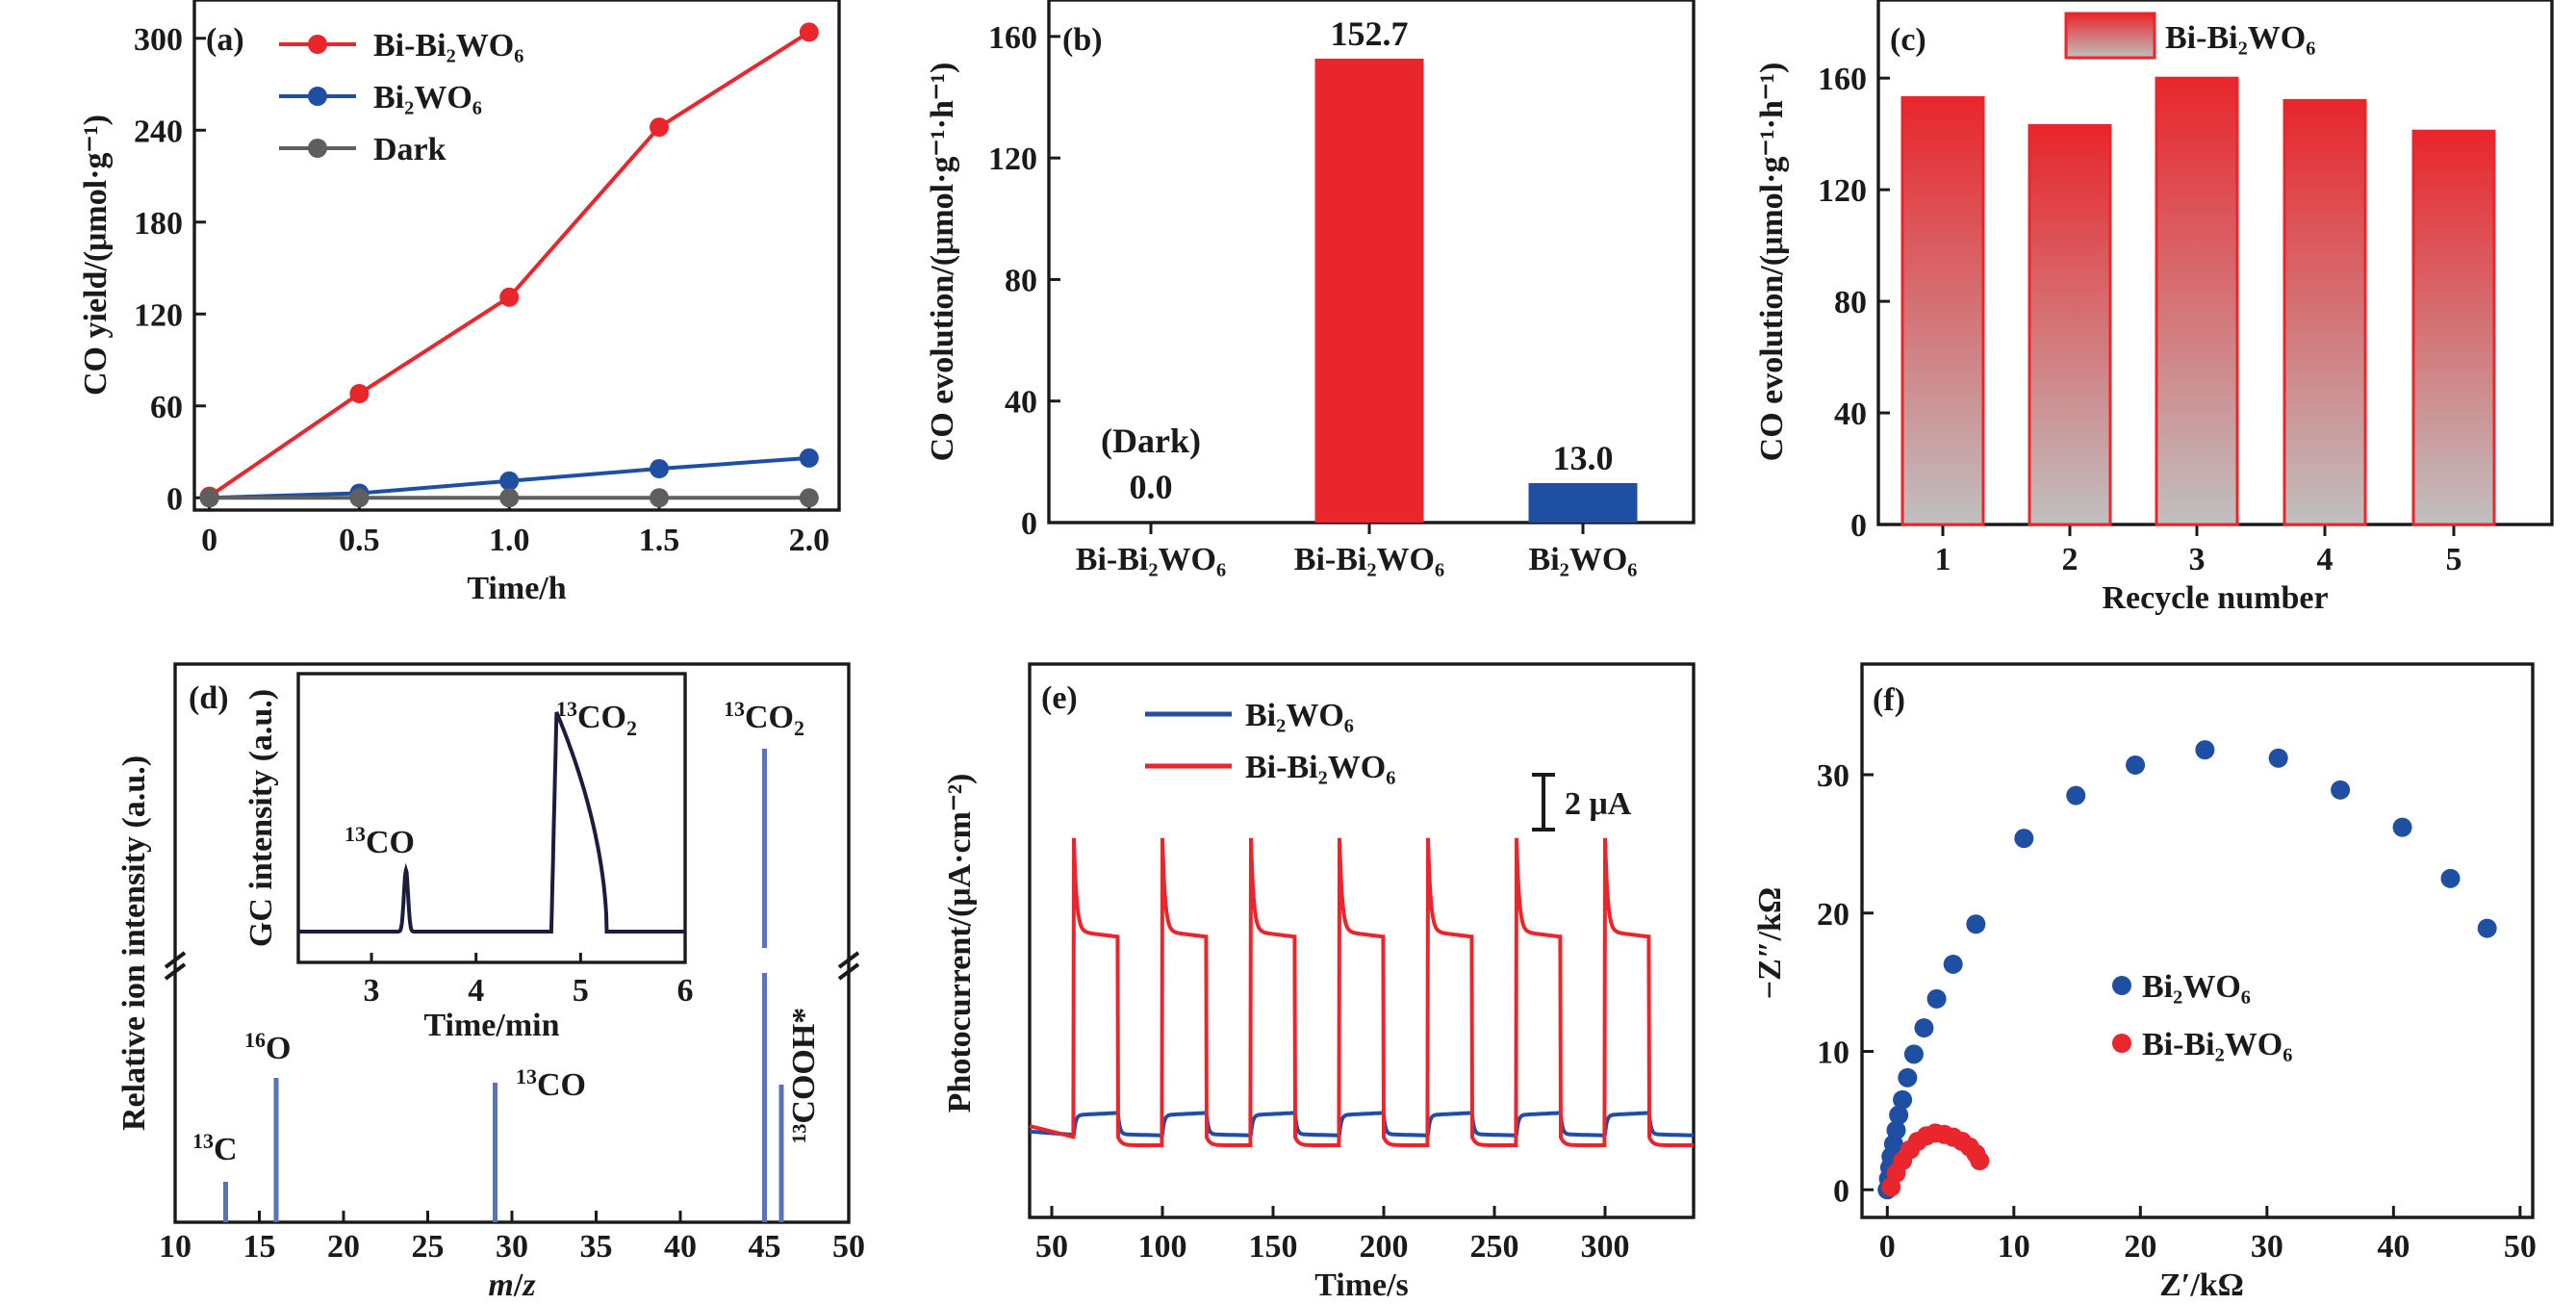 This screenshot has width=2576, height=1305. What do you see at coordinates (2110, 36) in the screenshot?
I see `panel-c-legend-swatch` at bounding box center [2110, 36].